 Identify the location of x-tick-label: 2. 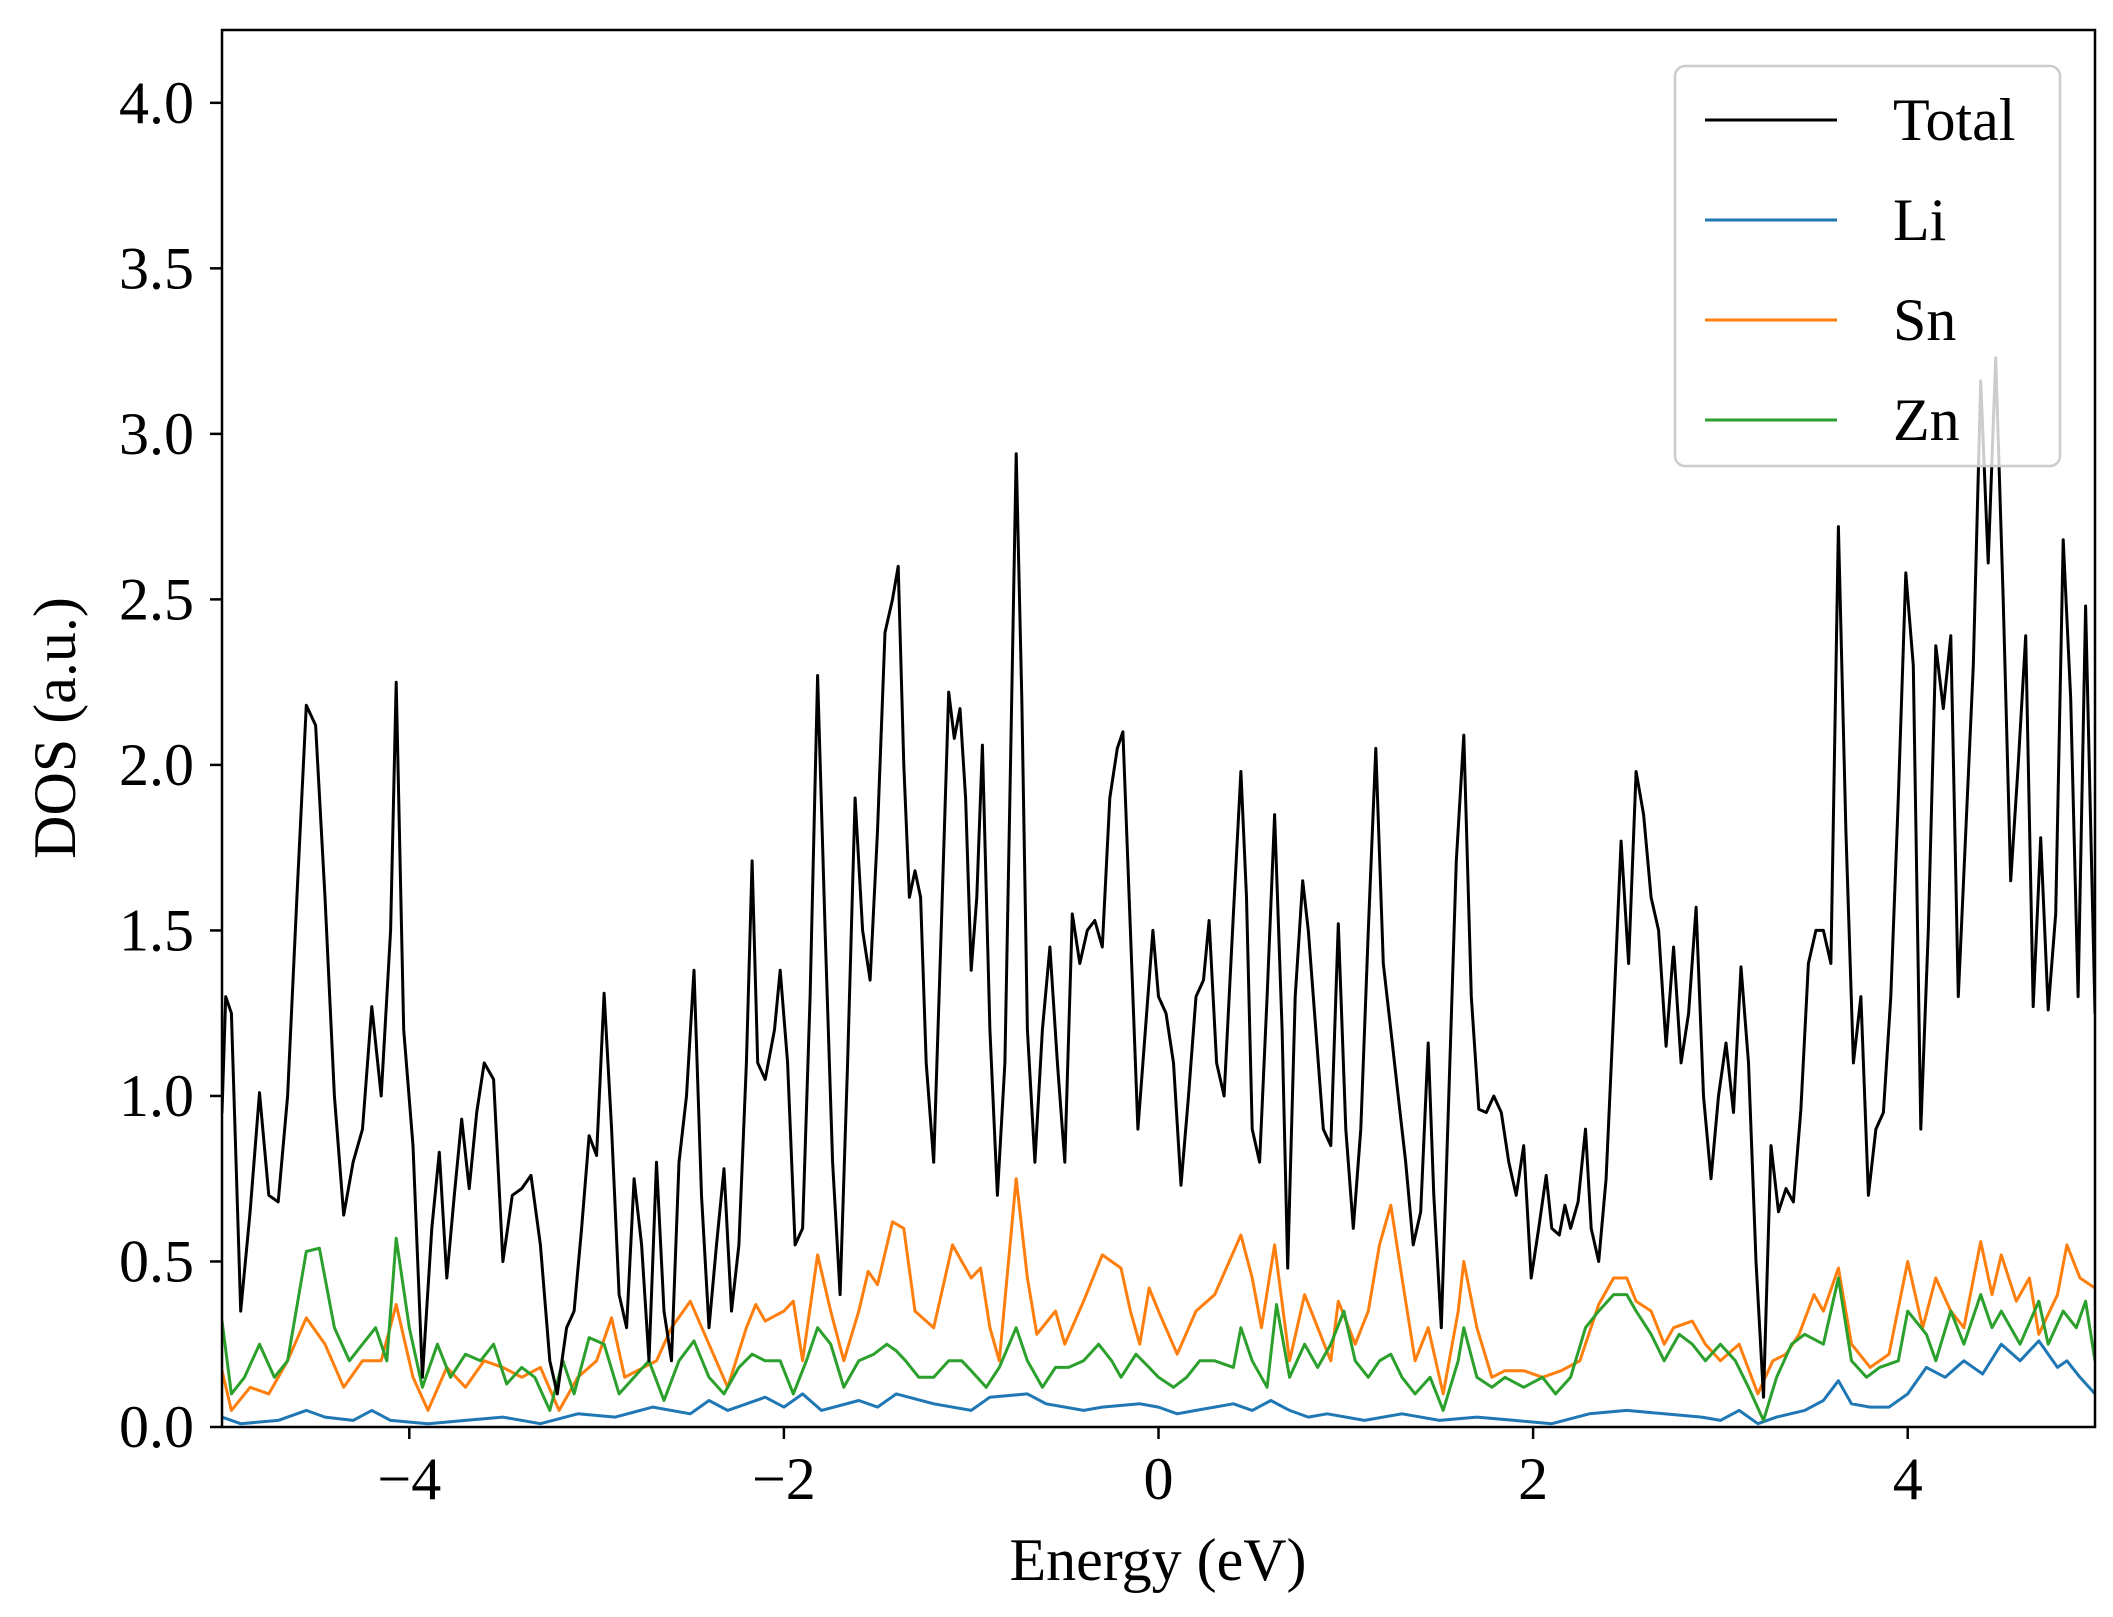
(1533, 1479).